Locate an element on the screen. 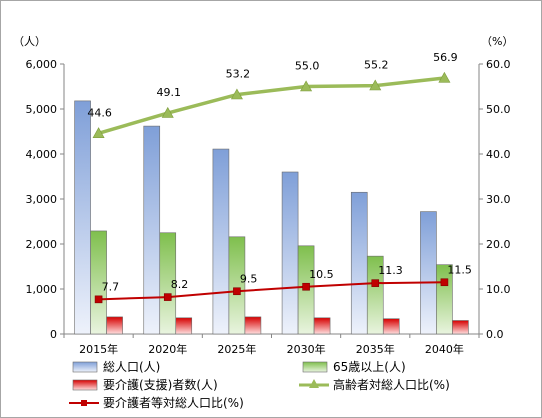 The height and width of the screenshot is (418, 542). left-tick-label: 2,000 is located at coordinates (42, 244).